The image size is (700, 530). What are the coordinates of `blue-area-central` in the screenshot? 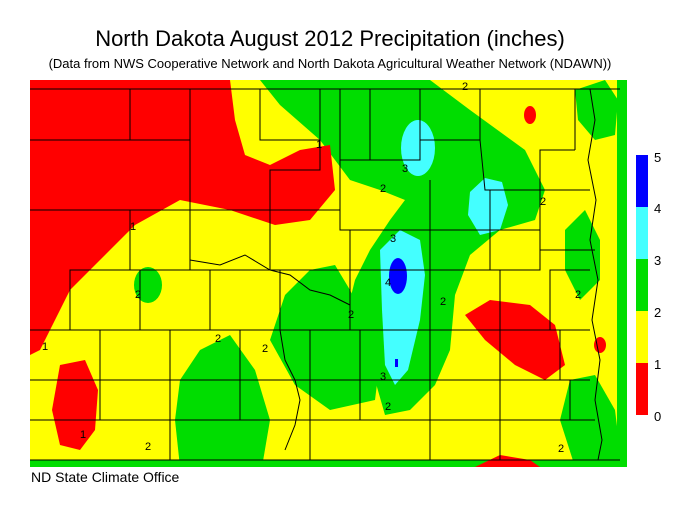 It's located at (398, 276).